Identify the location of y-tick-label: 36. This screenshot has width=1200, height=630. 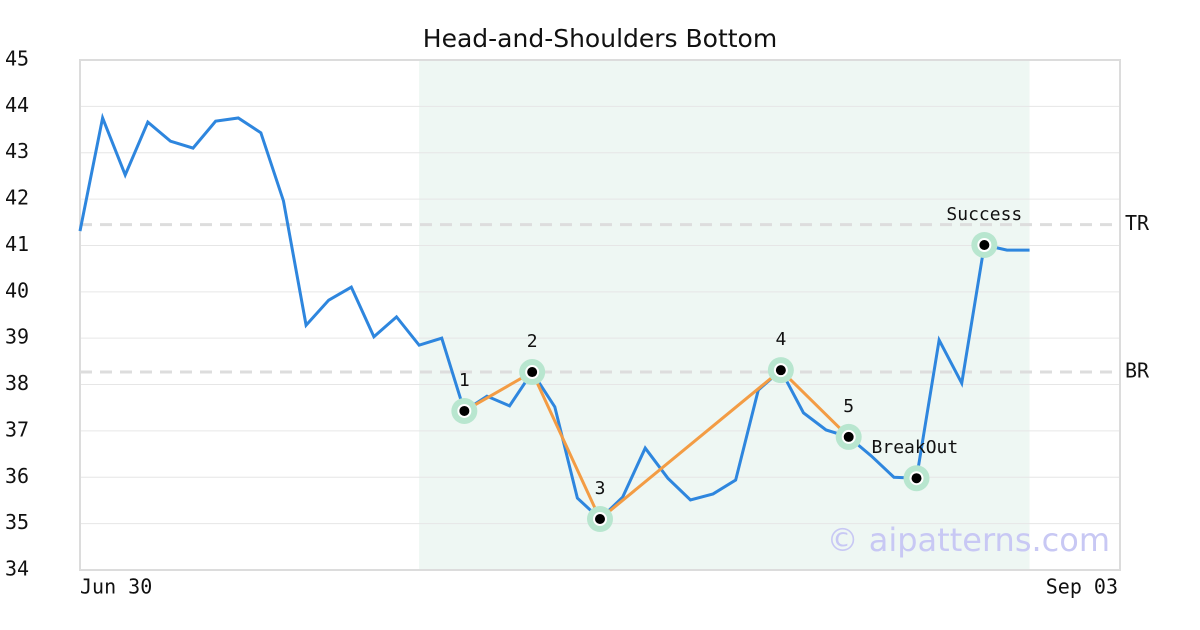
(17, 476).